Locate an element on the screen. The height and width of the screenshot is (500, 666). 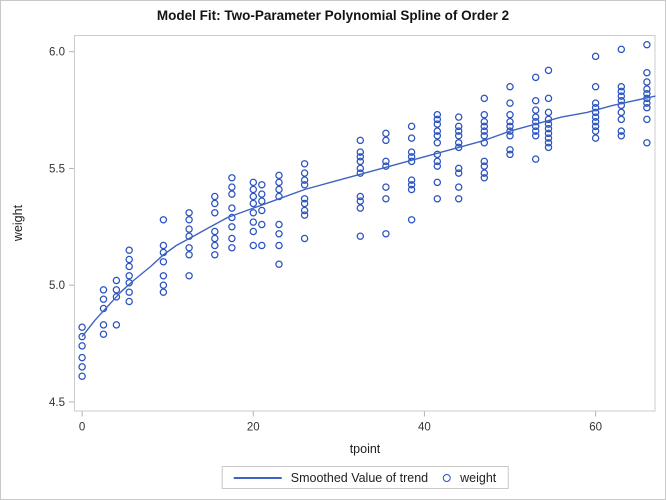
weight-marker-swatch-icon is located at coordinates (447, 477).